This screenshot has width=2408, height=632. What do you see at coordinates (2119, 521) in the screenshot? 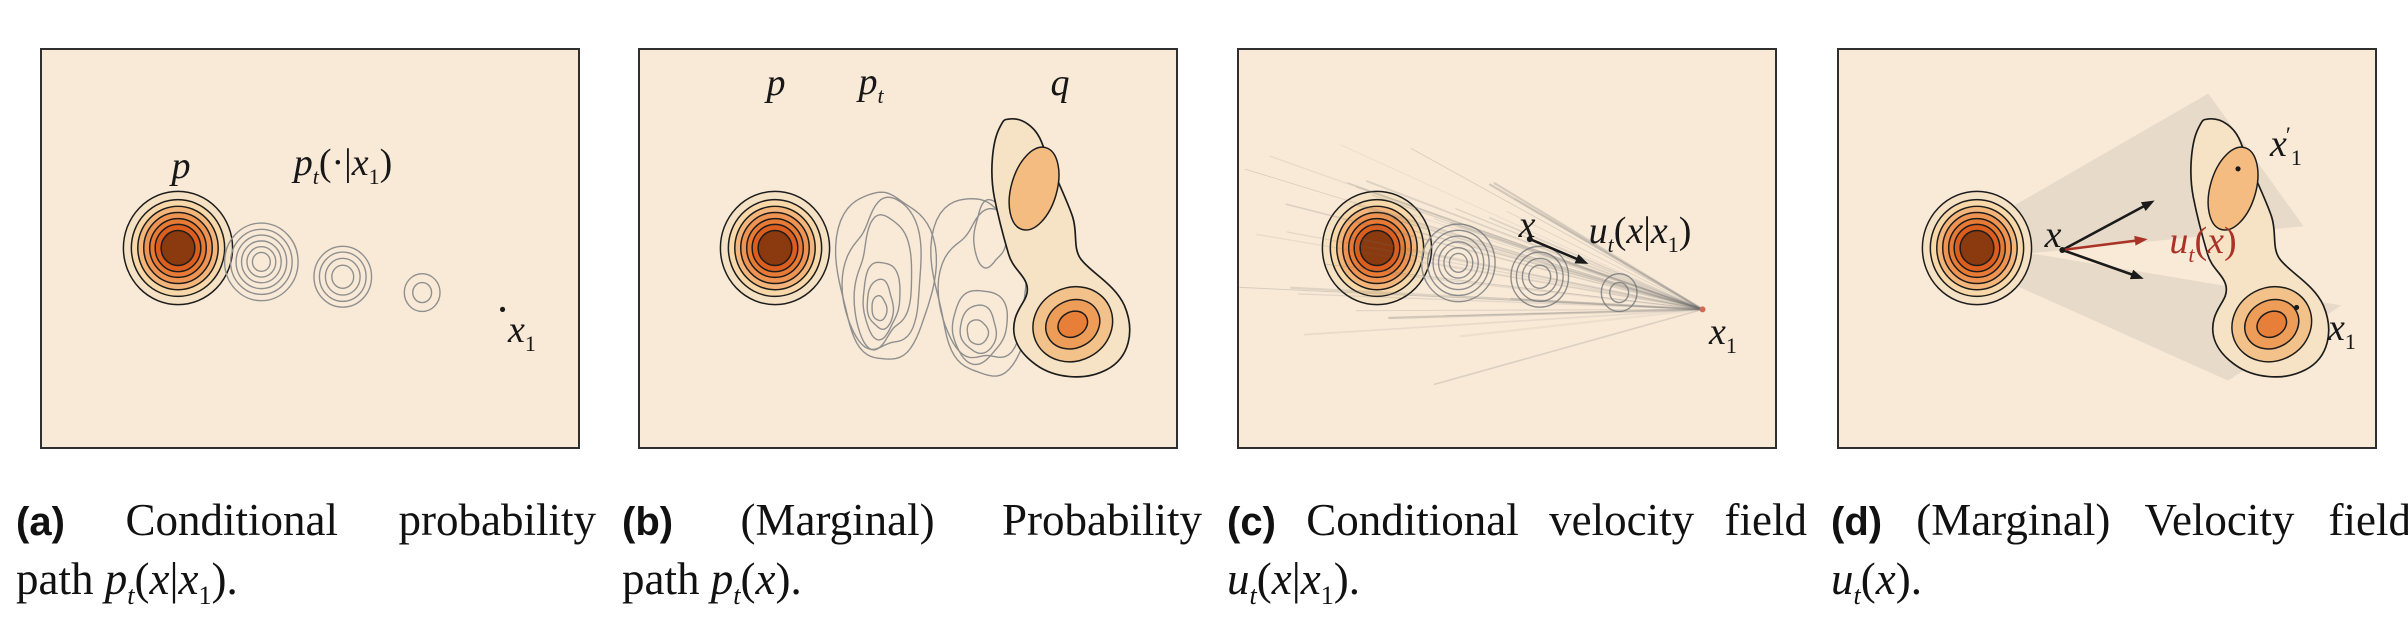
I see `caption-d-line1: (d) (Marginal) Velocity field` at bounding box center [2119, 521].